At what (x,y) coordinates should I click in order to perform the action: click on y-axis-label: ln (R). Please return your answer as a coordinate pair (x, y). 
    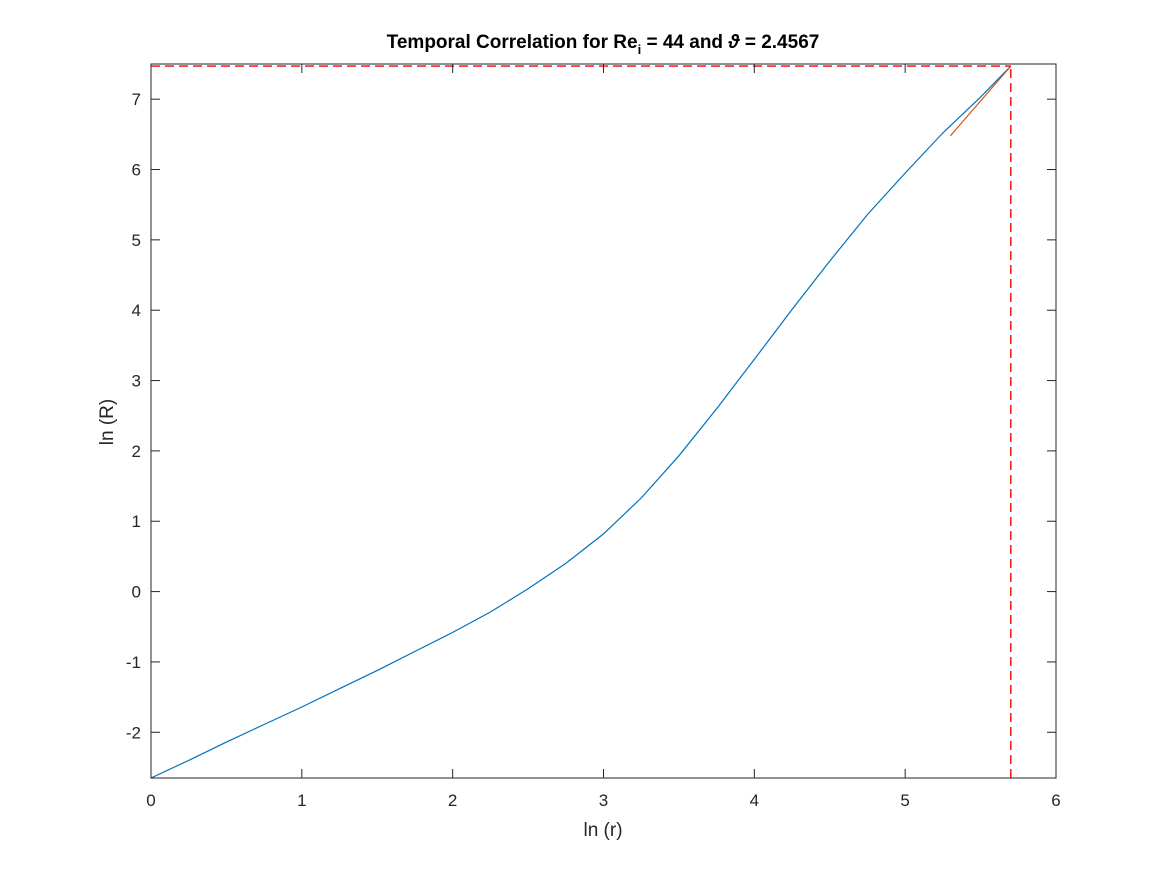
    Looking at the image, I should click on (107, 422).